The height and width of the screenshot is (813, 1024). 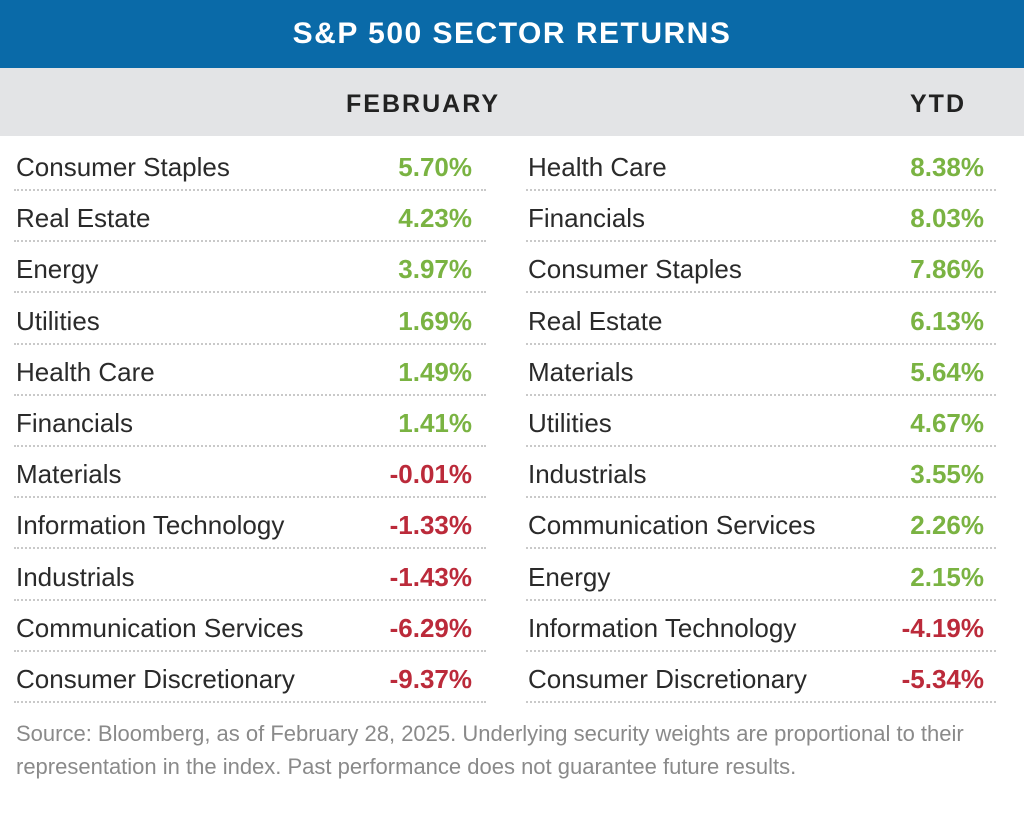 What do you see at coordinates (581, 371) in the screenshot?
I see `ytd-sector-name: Materials` at bounding box center [581, 371].